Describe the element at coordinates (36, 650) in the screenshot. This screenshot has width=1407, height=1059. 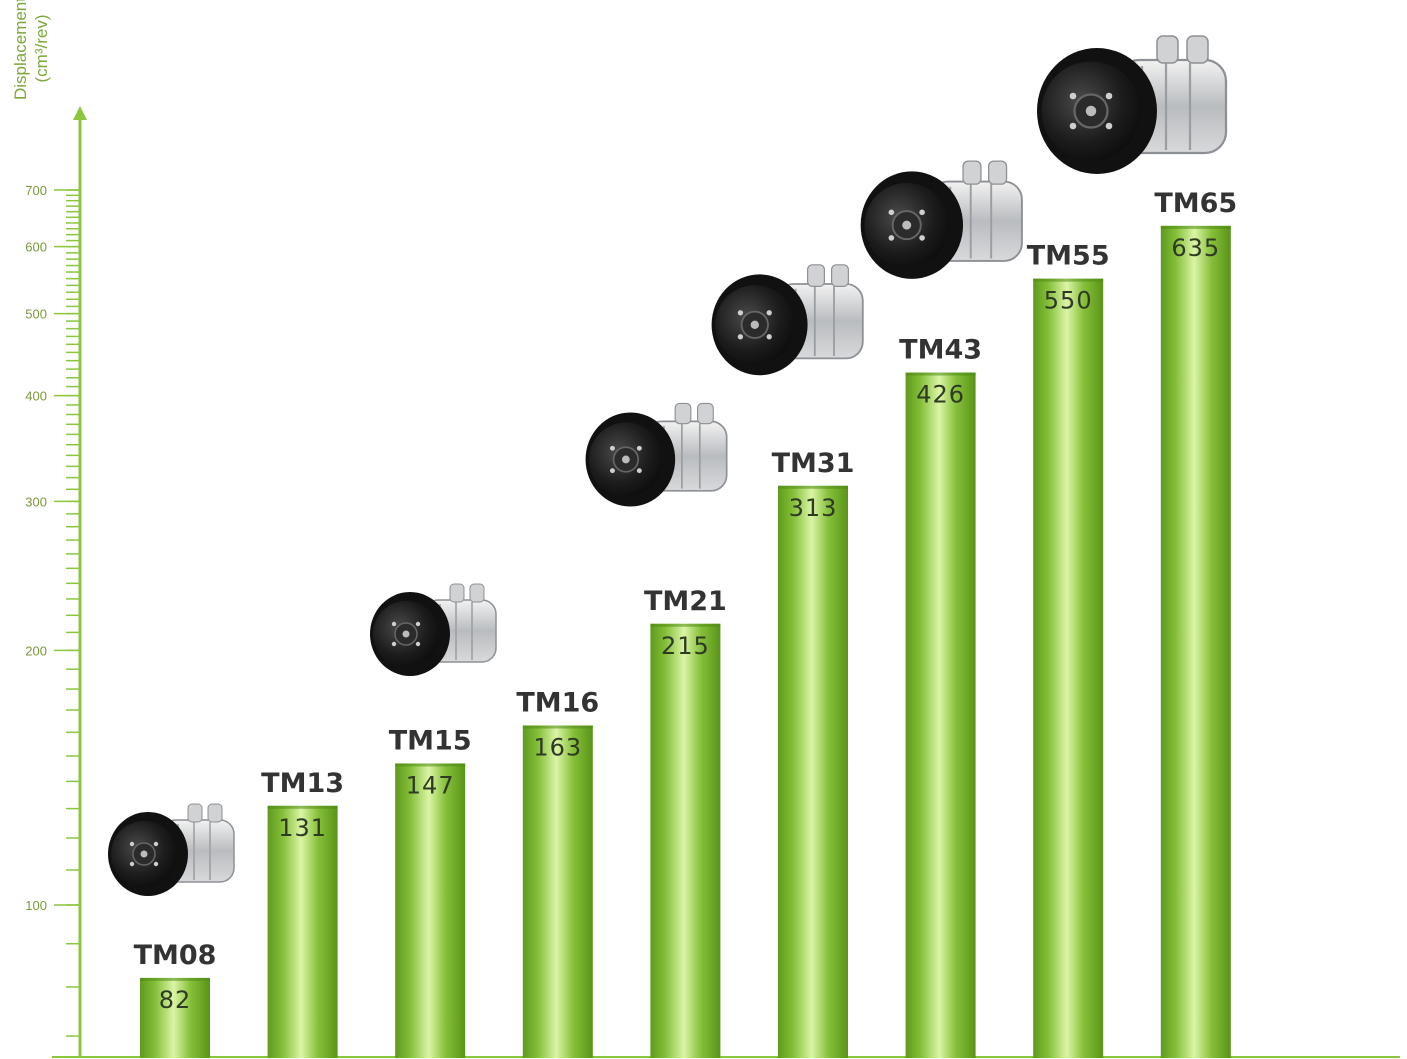
I see `y-tick-label: 200` at that location.